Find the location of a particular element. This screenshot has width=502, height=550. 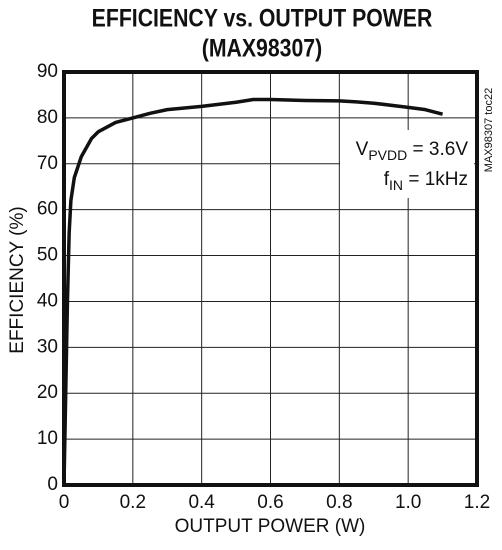

y-axis-title: EFFICIENCY (%) is located at coordinates (17, 279).